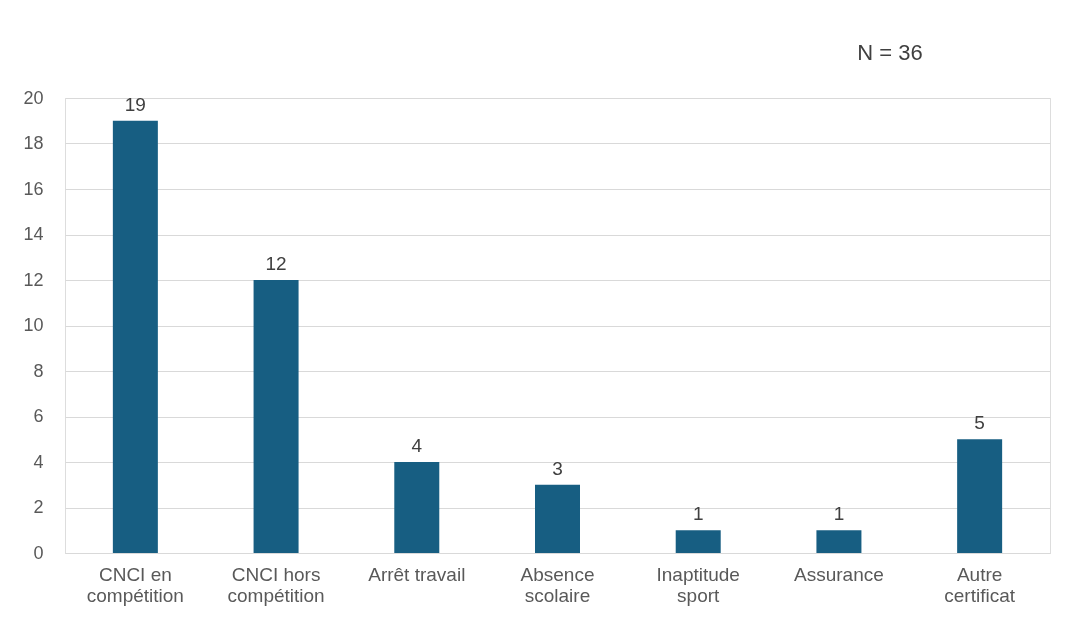 The width and height of the screenshot is (1071, 638). Describe the element at coordinates (980, 584) in the screenshot. I see `x-tick-label: Autre certificat` at that location.